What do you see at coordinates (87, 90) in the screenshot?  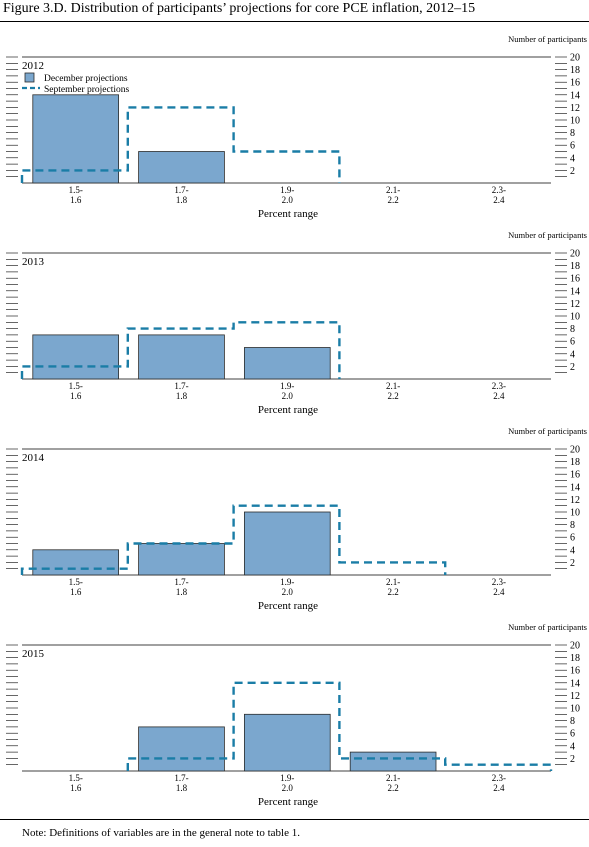 I see `legend-label-september: September projections` at bounding box center [87, 90].